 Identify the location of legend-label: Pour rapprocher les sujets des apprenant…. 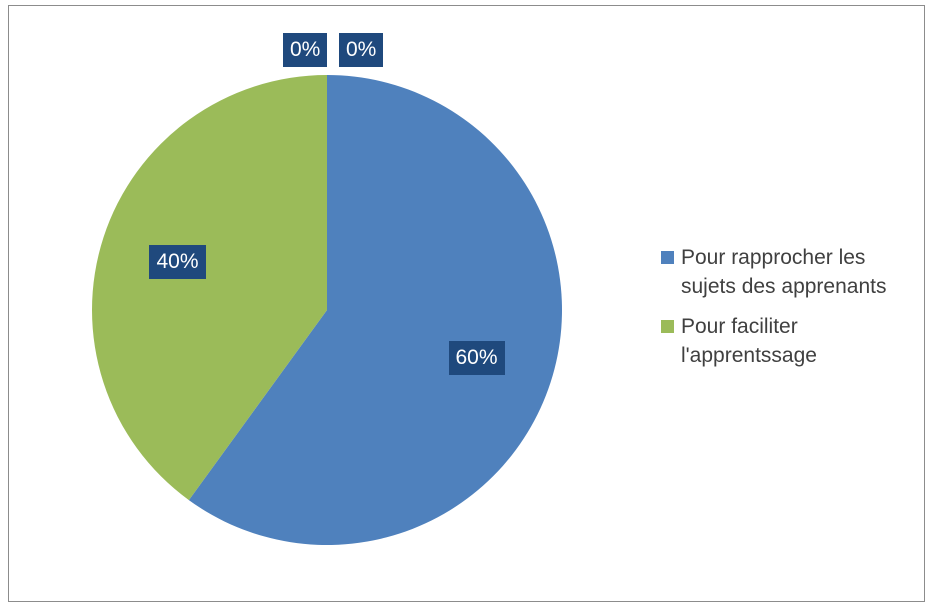
(784, 272).